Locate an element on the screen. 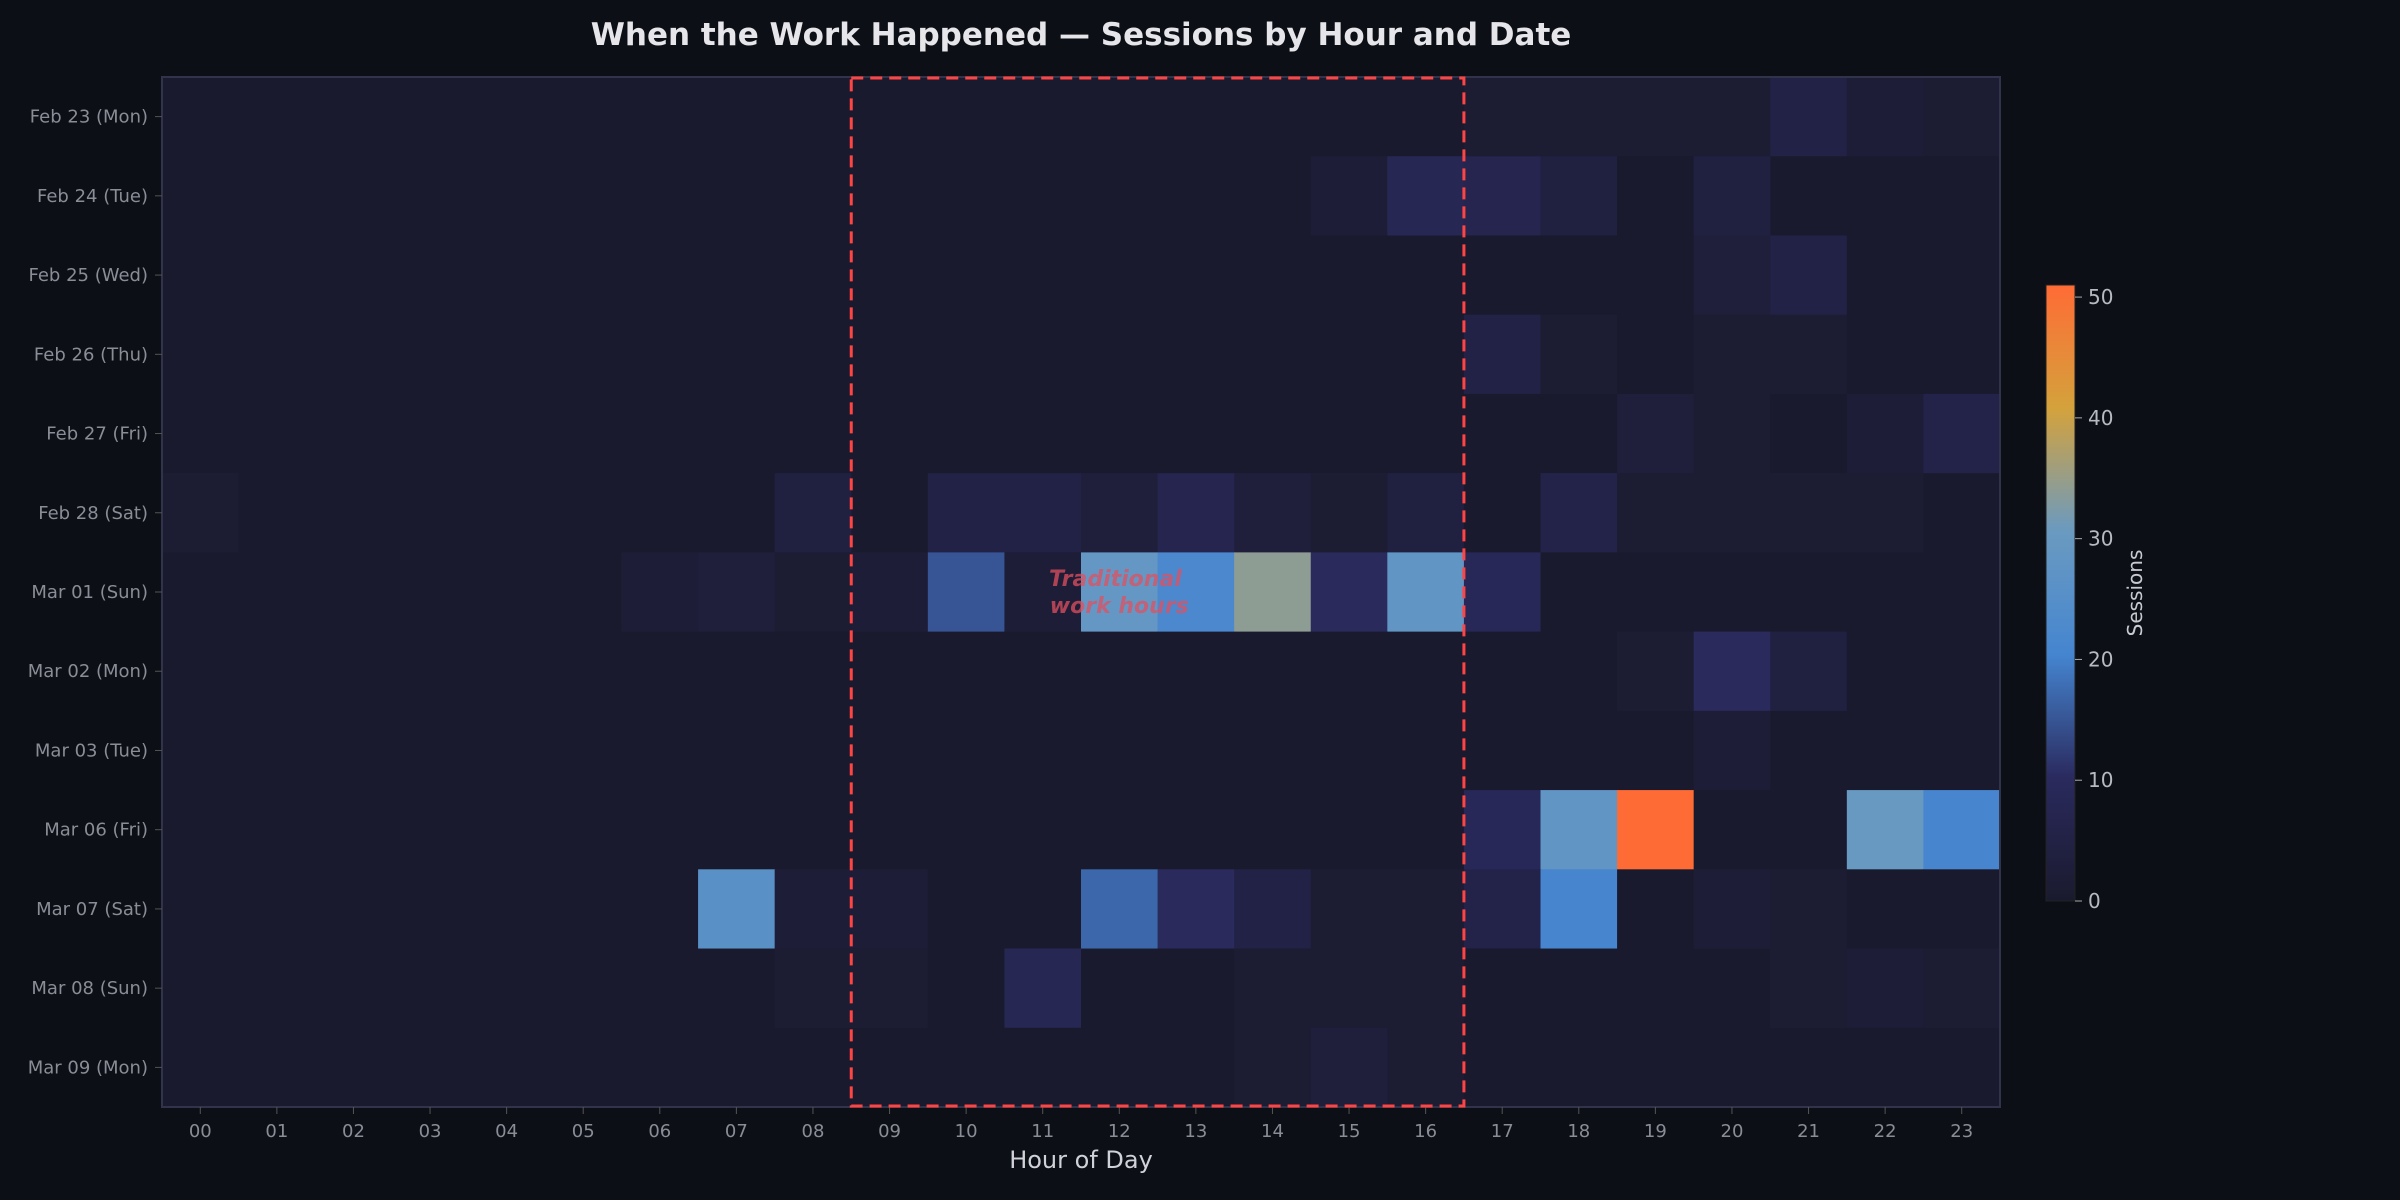 This screenshot has width=2400, height=1200. y-tick-label: Feb 24 (Tue) is located at coordinates (92, 196).